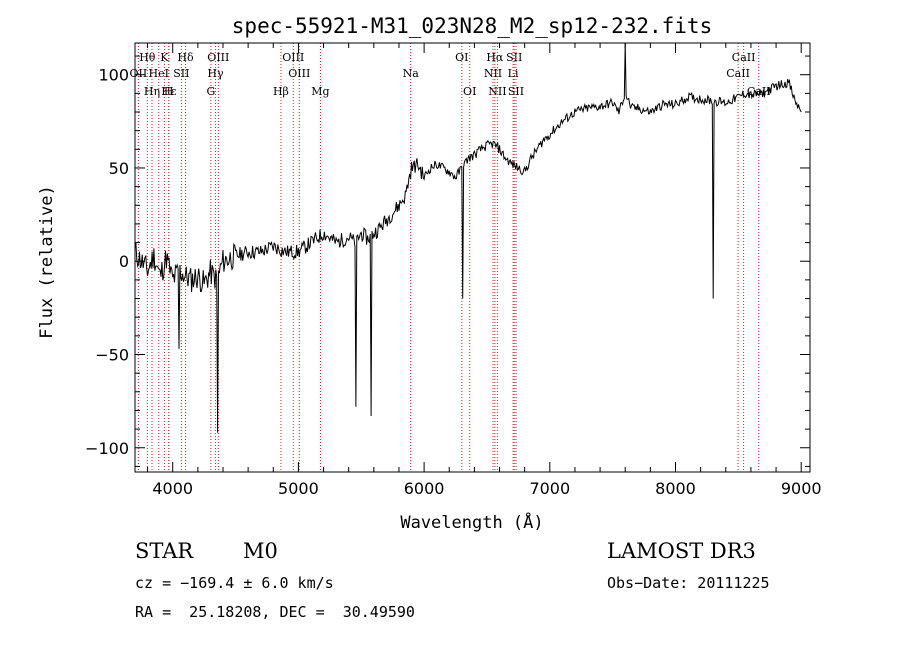  Describe the element at coordinates (681, 551) in the screenshot. I see `survey-name: LAMOST DR3` at that location.